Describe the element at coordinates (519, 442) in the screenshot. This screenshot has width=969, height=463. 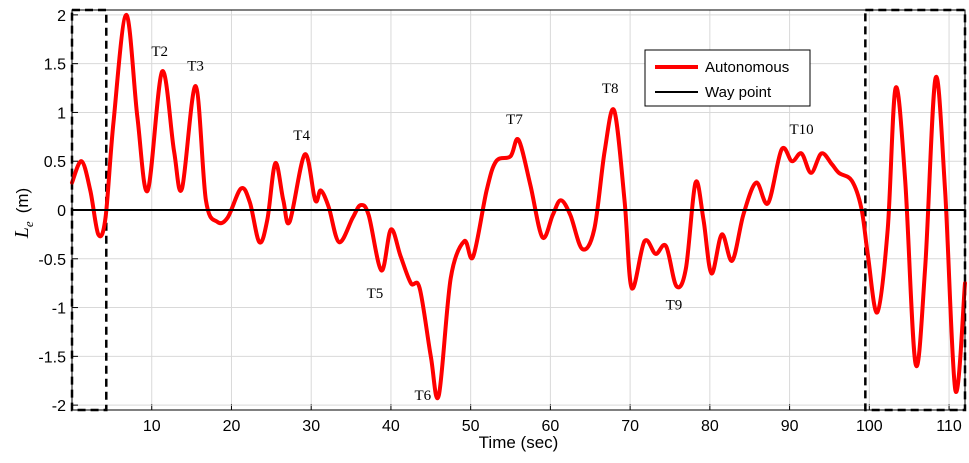
I see `x-axis-title: Time (sec)` at that location.